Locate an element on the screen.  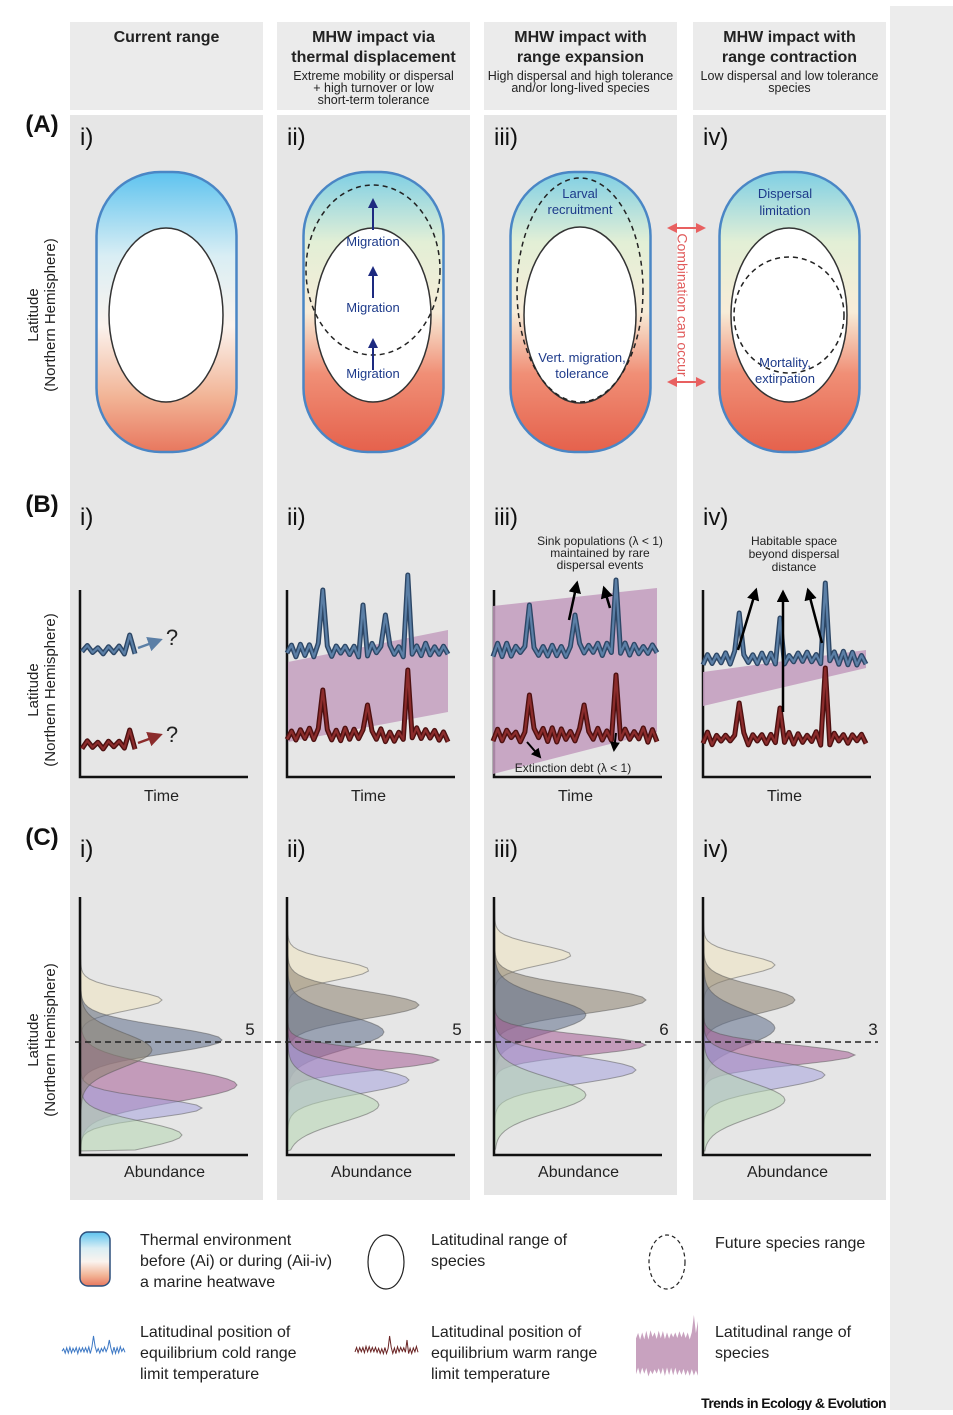
annotation: distance is located at coordinates (794, 567).